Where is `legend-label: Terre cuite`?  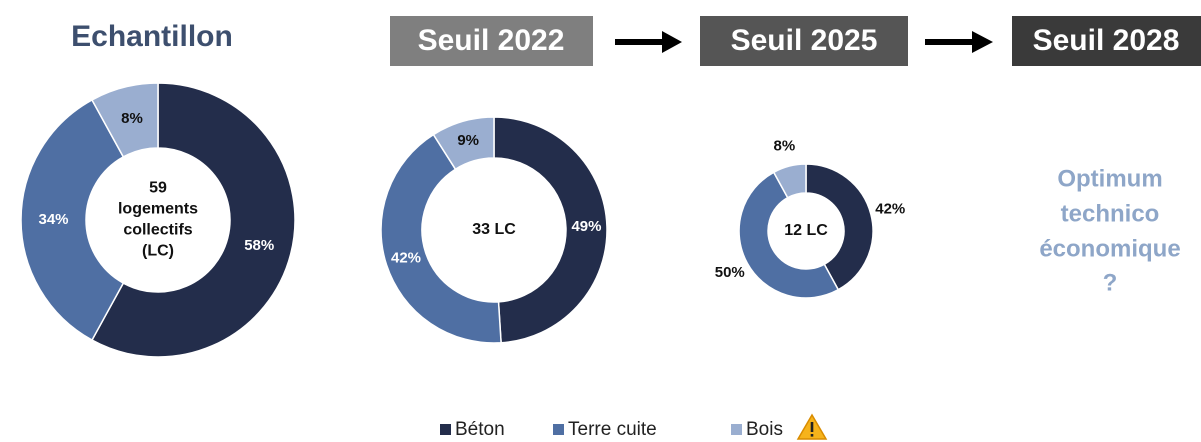
legend-label: Terre cuite is located at coordinates (612, 429).